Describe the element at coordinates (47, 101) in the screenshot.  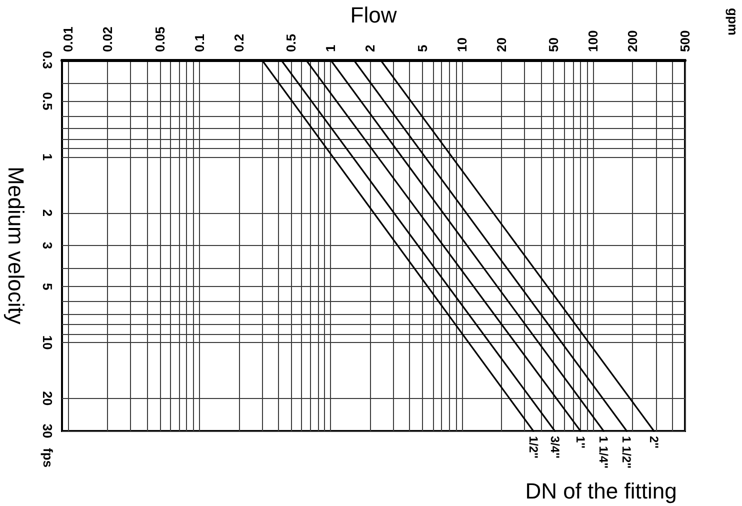
I see `y-tick-label: 0.5` at that location.